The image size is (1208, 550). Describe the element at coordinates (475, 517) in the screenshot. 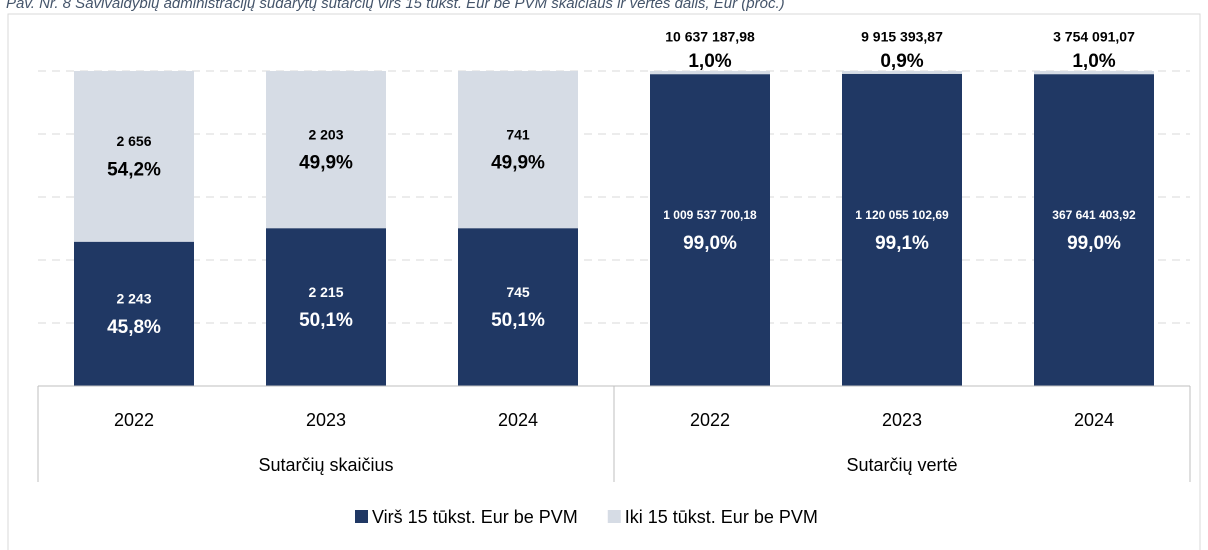

I see `legend-label: Virš 15 tūkst. Eur be PVM` at that location.